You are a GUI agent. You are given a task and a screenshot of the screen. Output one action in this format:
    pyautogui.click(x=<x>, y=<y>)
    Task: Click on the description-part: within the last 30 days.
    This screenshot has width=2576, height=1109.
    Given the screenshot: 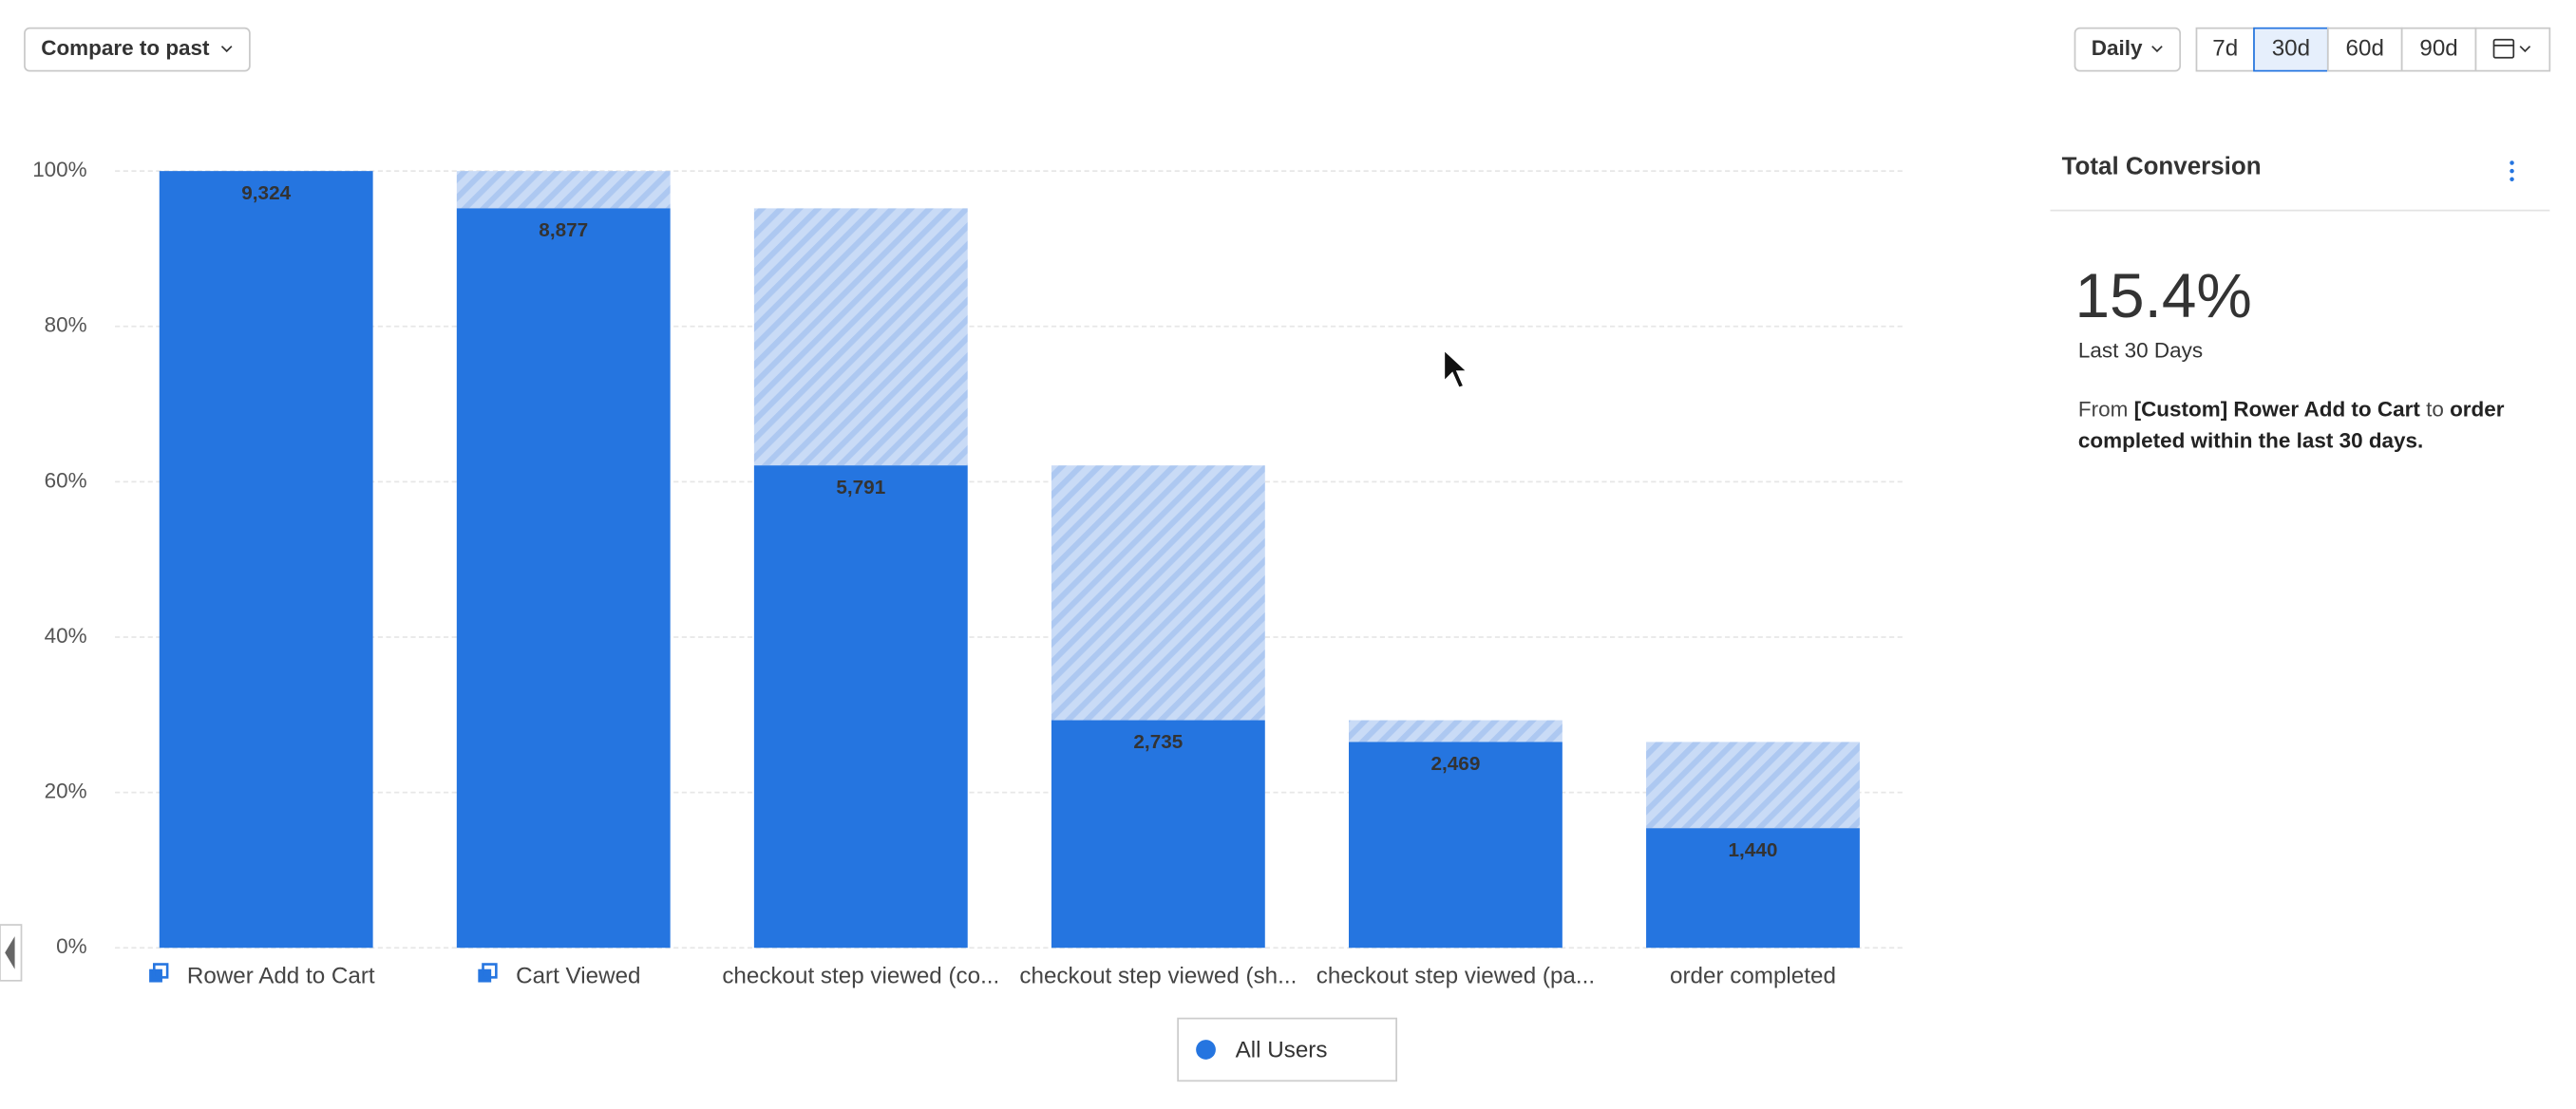 What is the action you would take?
    pyautogui.click(x=2304, y=440)
    